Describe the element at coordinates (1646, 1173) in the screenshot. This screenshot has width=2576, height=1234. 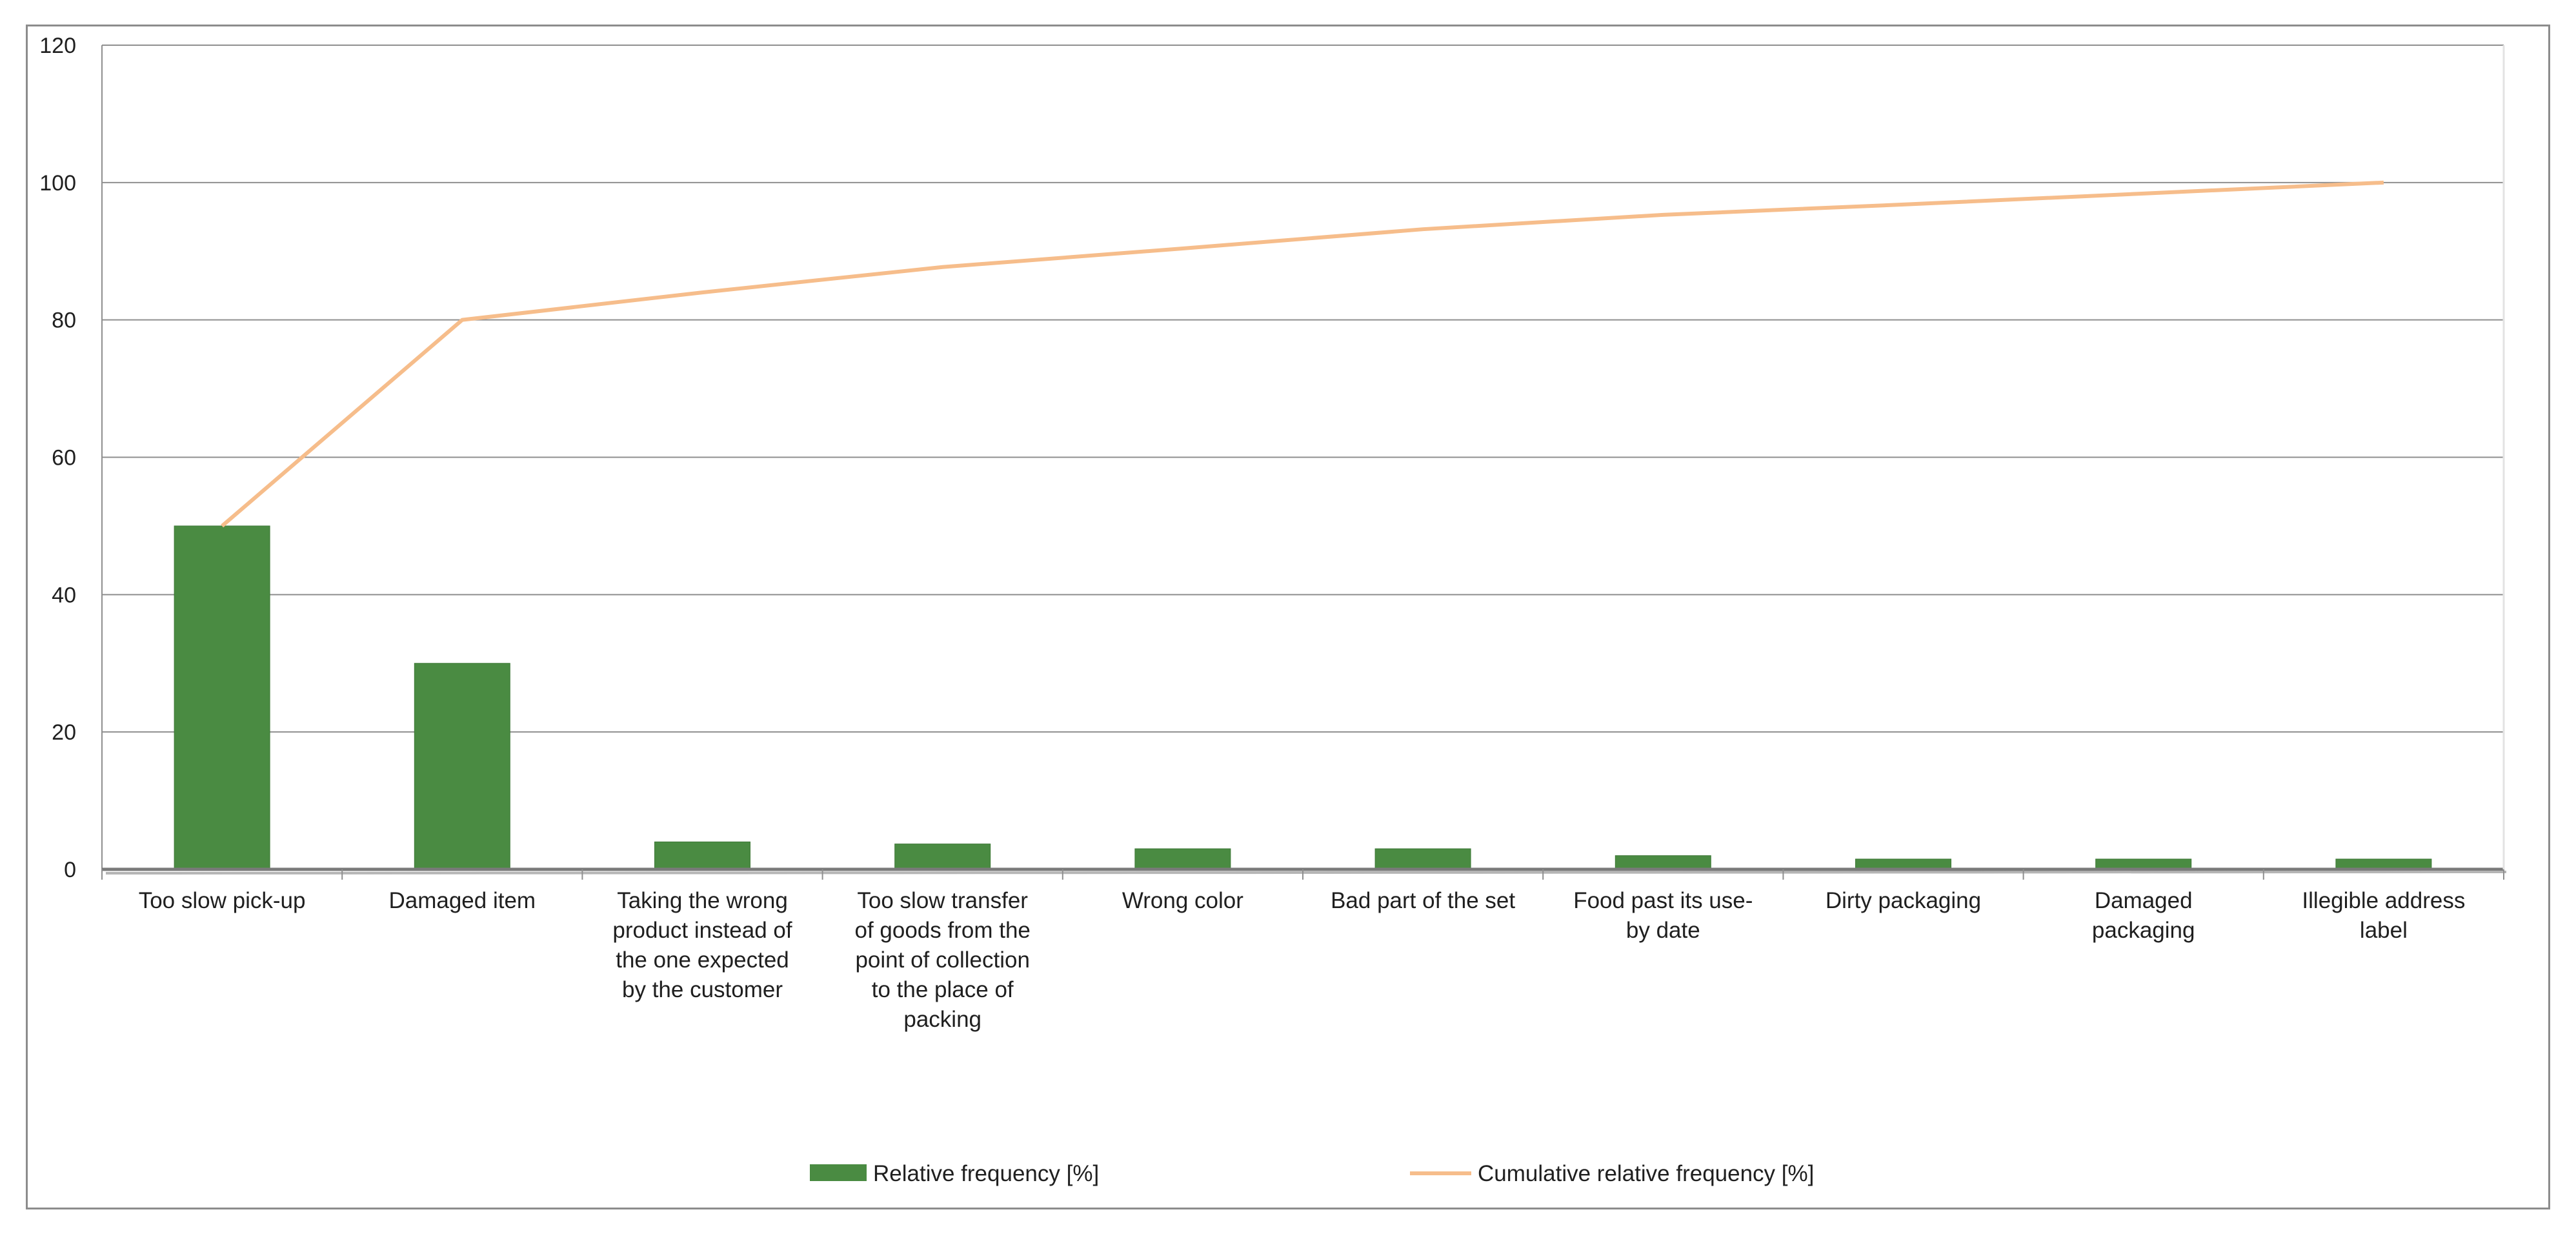
I see `legend-line-label: Cumulative relative frequency [%]` at that location.